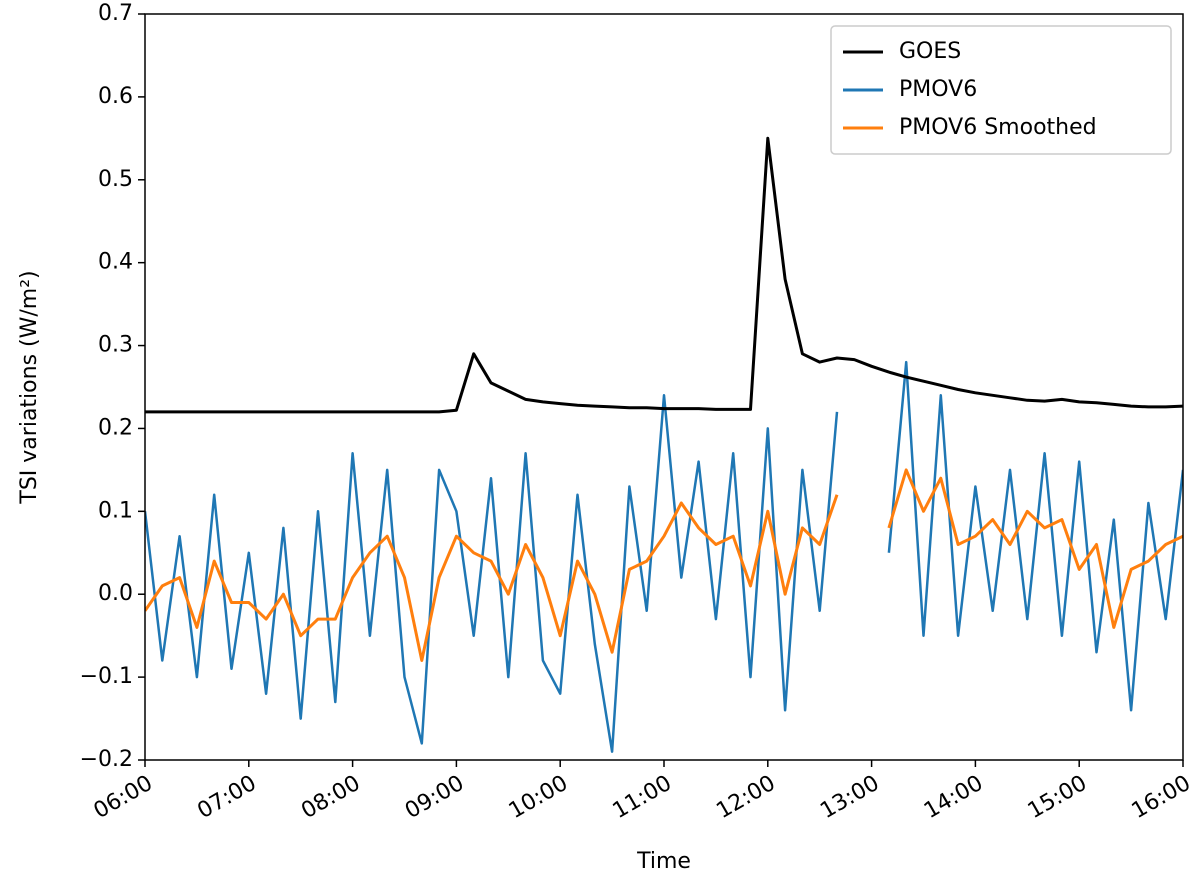 The height and width of the screenshot is (885, 1200). Describe the element at coordinates (123, 797) in the screenshot. I see `x-tick-label: 06:00` at that location.